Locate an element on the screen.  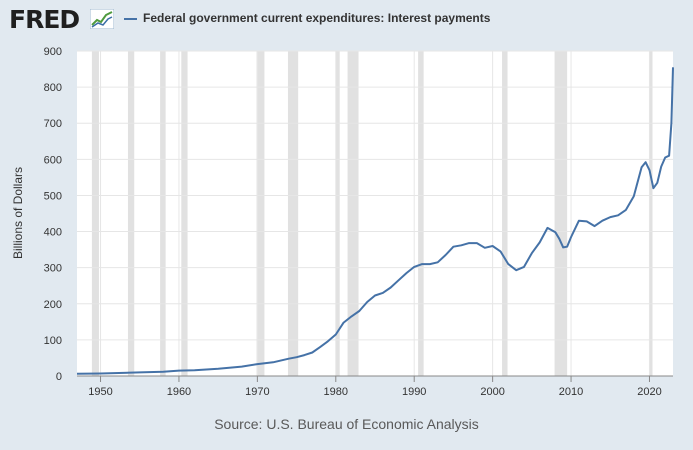
y-tick-label: 100 is located at coordinates (53, 341).